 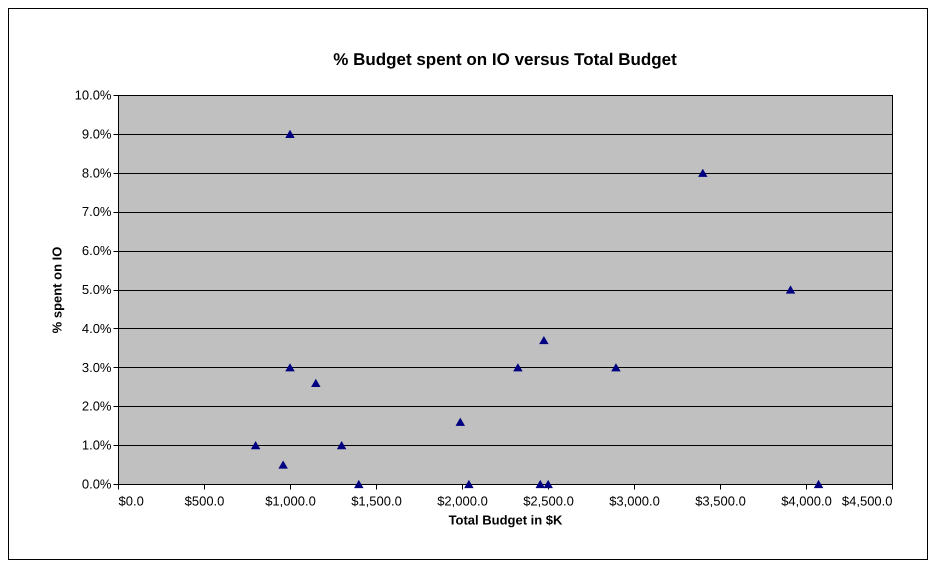 What do you see at coordinates (97, 172) in the screenshot?
I see `y-tick-label: 8.0%` at bounding box center [97, 172].